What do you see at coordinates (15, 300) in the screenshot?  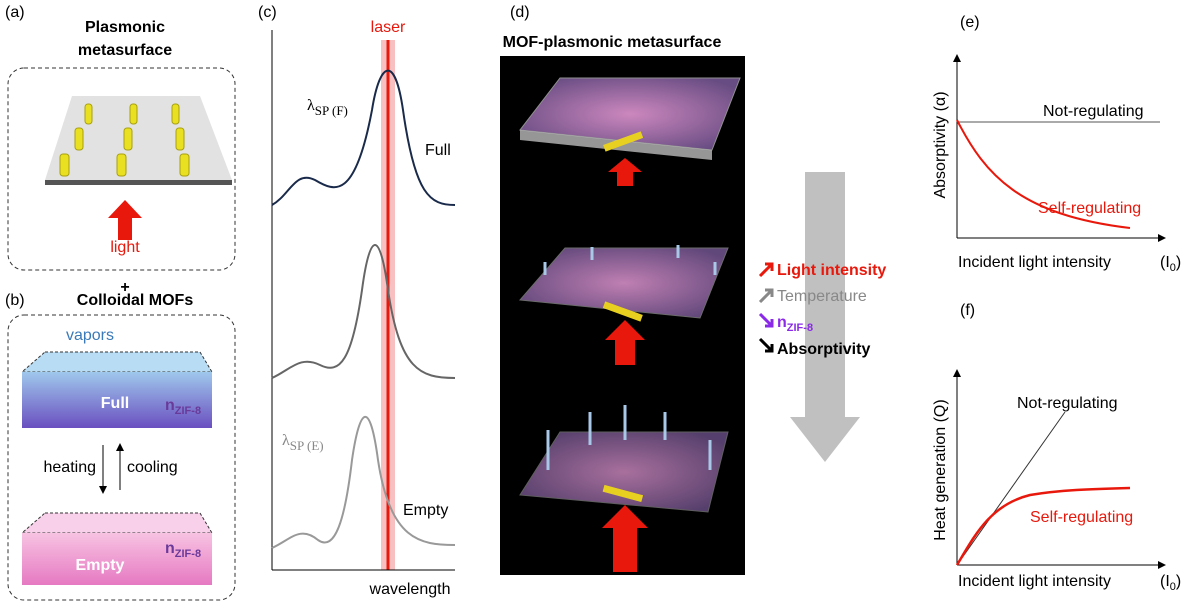 I see `panel-label: (b)` at bounding box center [15, 300].